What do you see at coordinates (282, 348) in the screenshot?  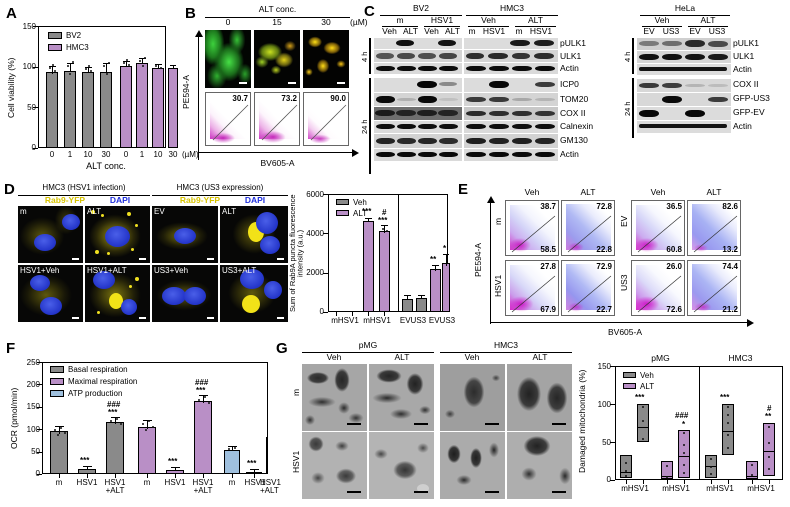 I see `panel-g-label: G` at bounding box center [282, 348].